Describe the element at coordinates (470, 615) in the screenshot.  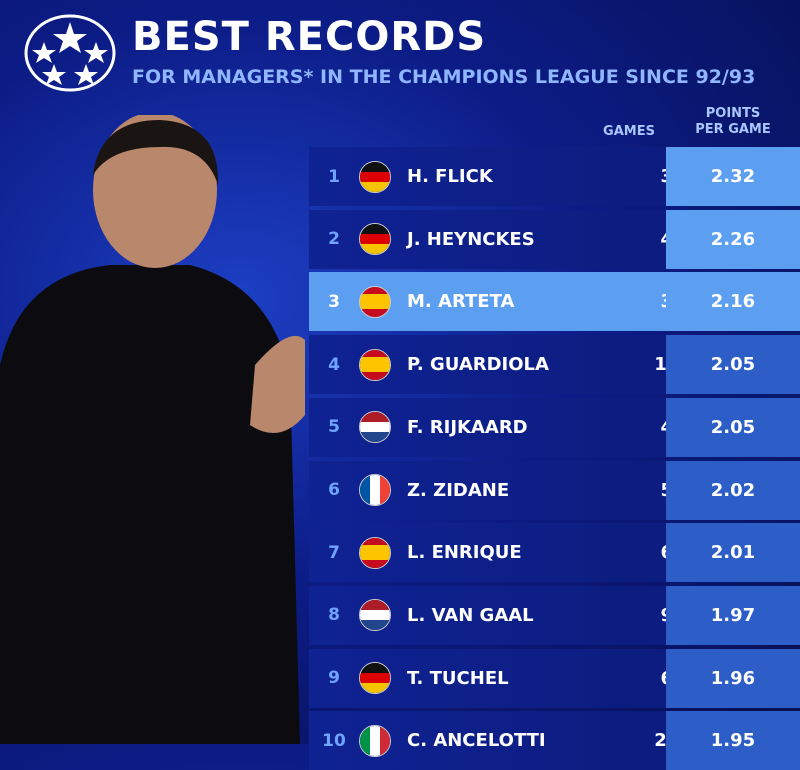
I see `manager-name: L. VAN GAAL` at that location.